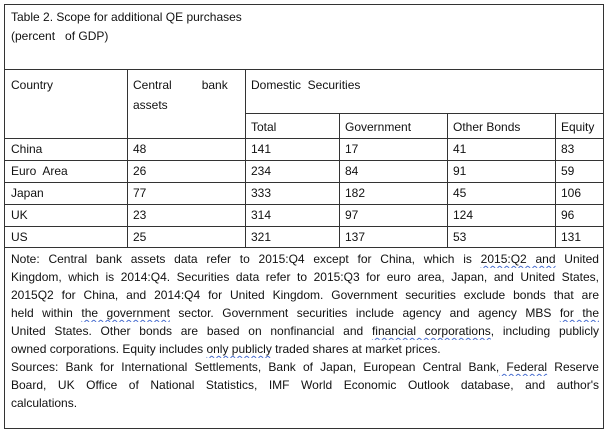 This screenshot has height=433, width=609. I want to click on cell-central-bank-assets: 48, so click(140, 149).